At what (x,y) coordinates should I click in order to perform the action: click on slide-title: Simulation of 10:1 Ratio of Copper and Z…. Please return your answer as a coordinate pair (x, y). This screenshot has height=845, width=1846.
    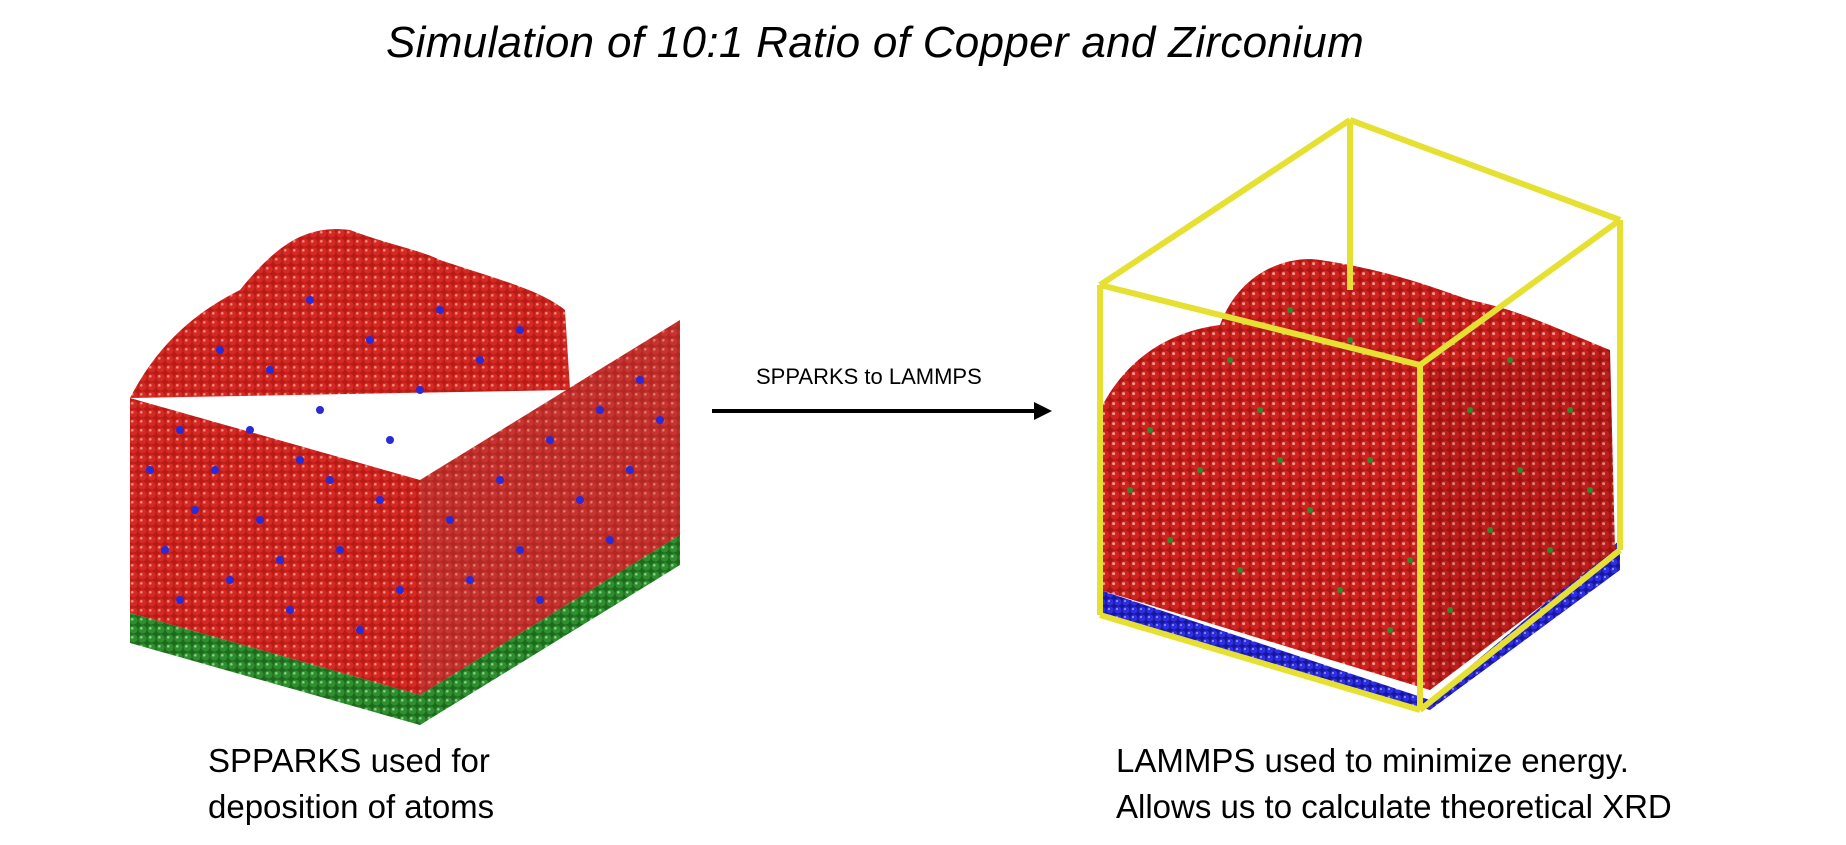
    Looking at the image, I should click on (875, 42).